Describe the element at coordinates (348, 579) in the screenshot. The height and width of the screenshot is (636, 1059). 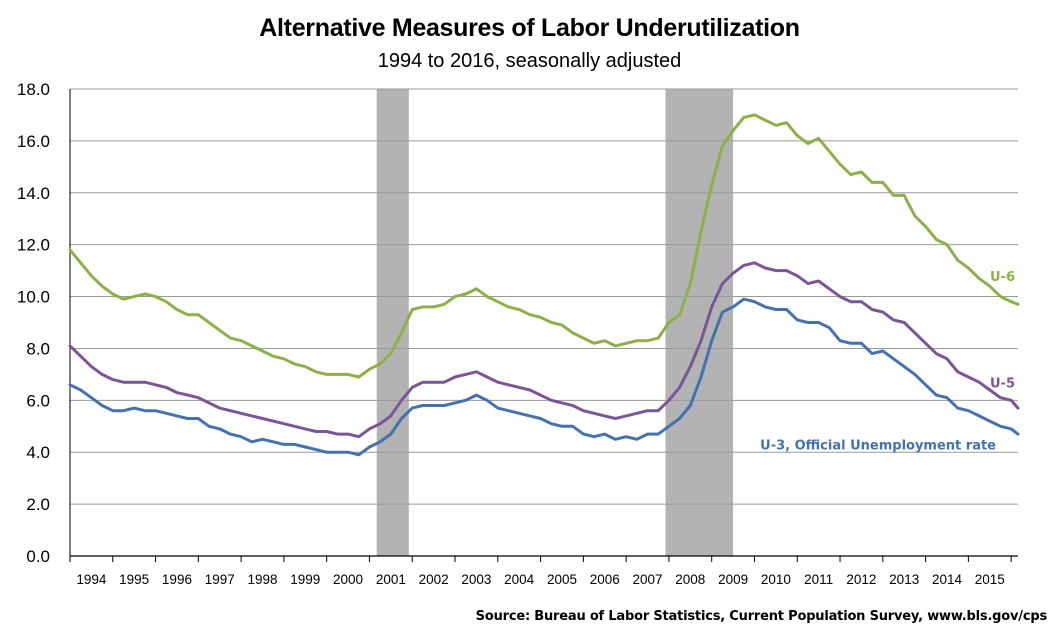
I see `x-tick-label: 2000` at that location.